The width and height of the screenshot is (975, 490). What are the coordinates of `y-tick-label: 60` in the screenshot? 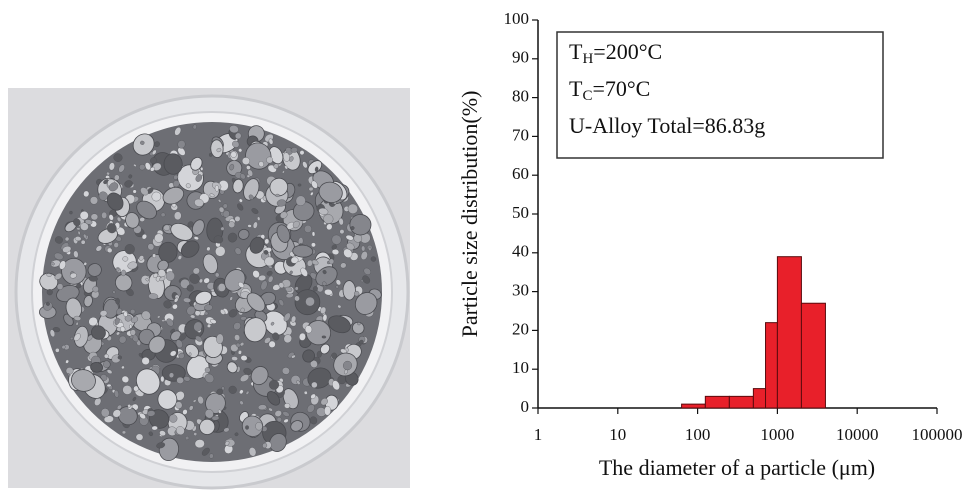 It's located at (520, 173).